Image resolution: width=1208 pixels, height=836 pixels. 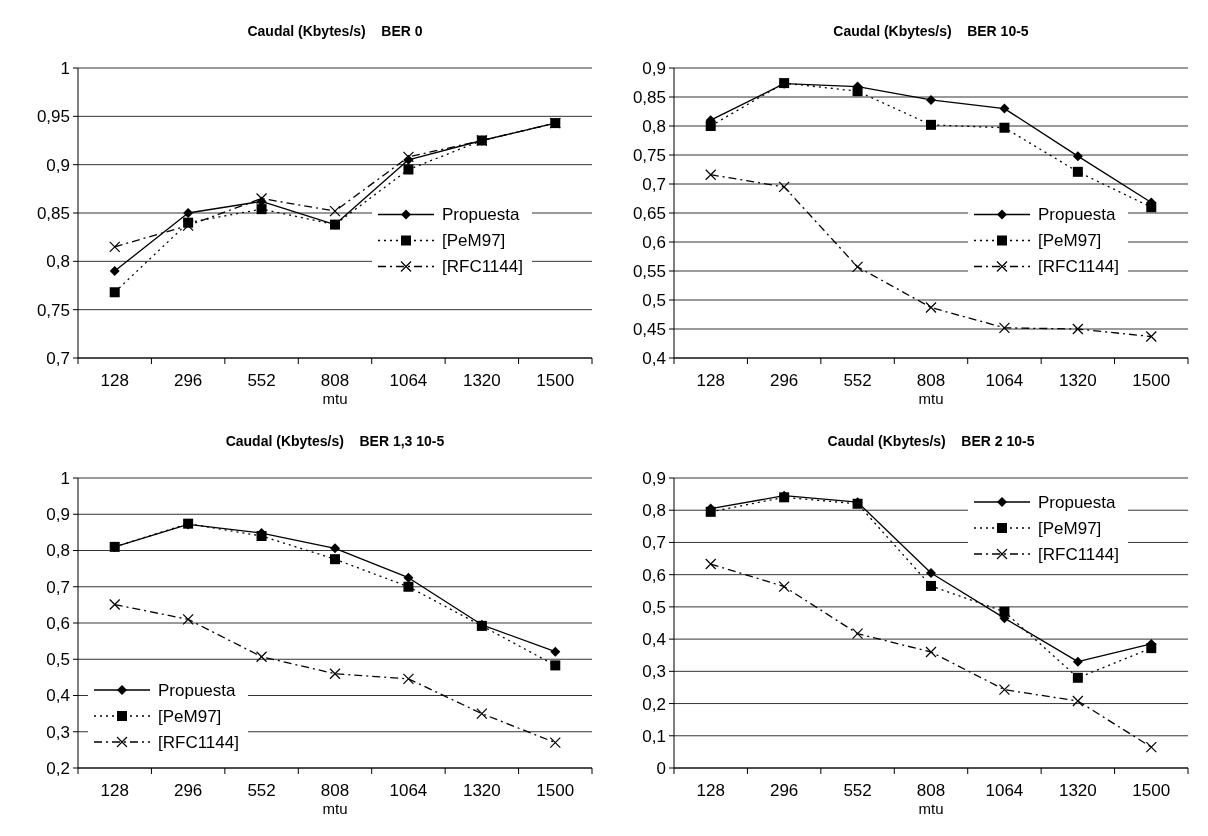 I want to click on chart-title: Caudal (Kbytes/s) BER 1,3 10-5, so click(x=335, y=441).